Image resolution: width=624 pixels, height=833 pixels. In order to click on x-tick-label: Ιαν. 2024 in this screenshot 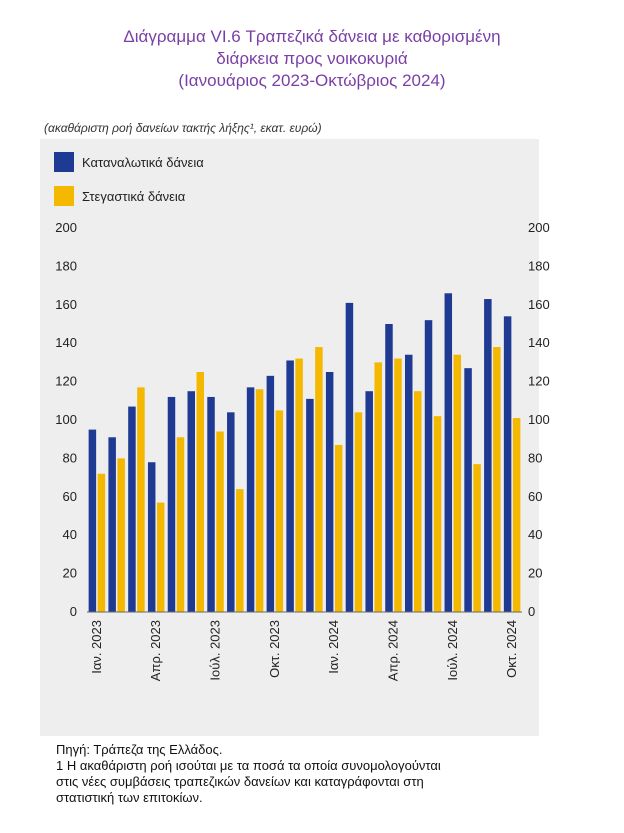, I will do `click(333, 647)`.